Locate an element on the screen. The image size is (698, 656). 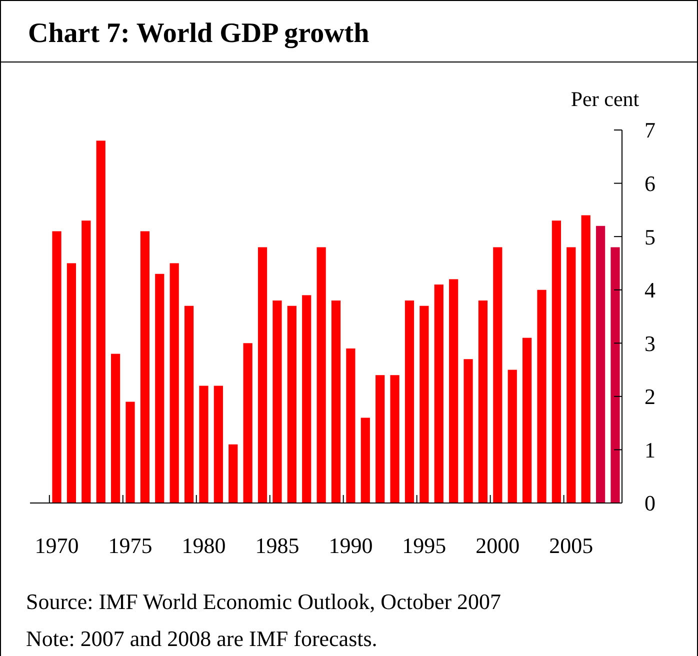
y-axis-title: Per cent is located at coordinates (605, 99).